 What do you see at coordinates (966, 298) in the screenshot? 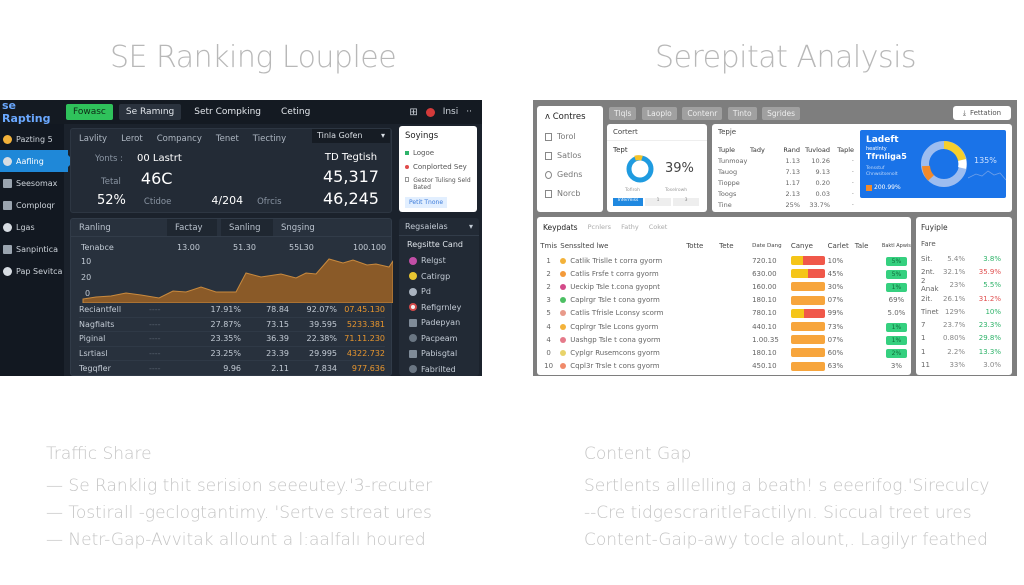
I see `funnel-row: 2it. 26.1% 31.2%` at bounding box center [966, 298].